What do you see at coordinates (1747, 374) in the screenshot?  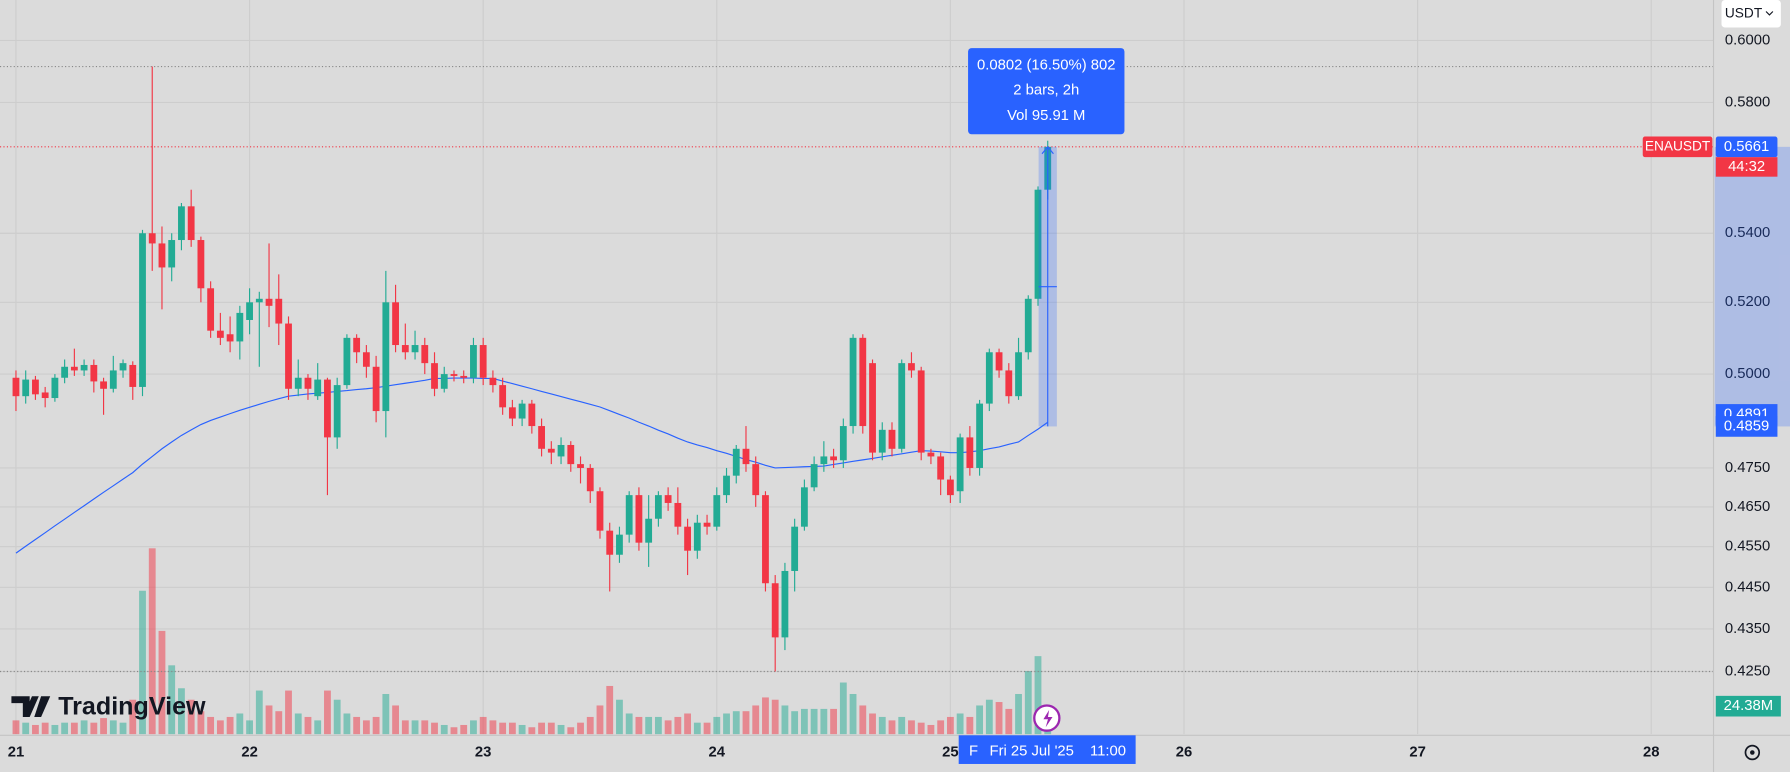 I see `y-tick-label: 0.5000` at bounding box center [1747, 374].